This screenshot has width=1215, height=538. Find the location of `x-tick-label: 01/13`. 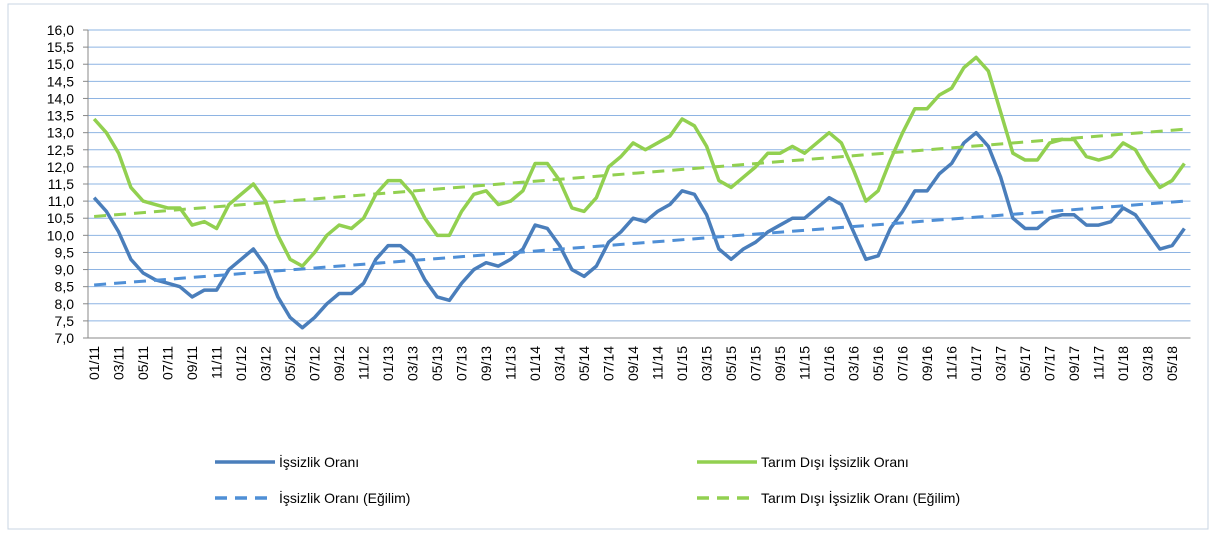

x-tick-label: 01/13 is located at coordinates (388, 363).